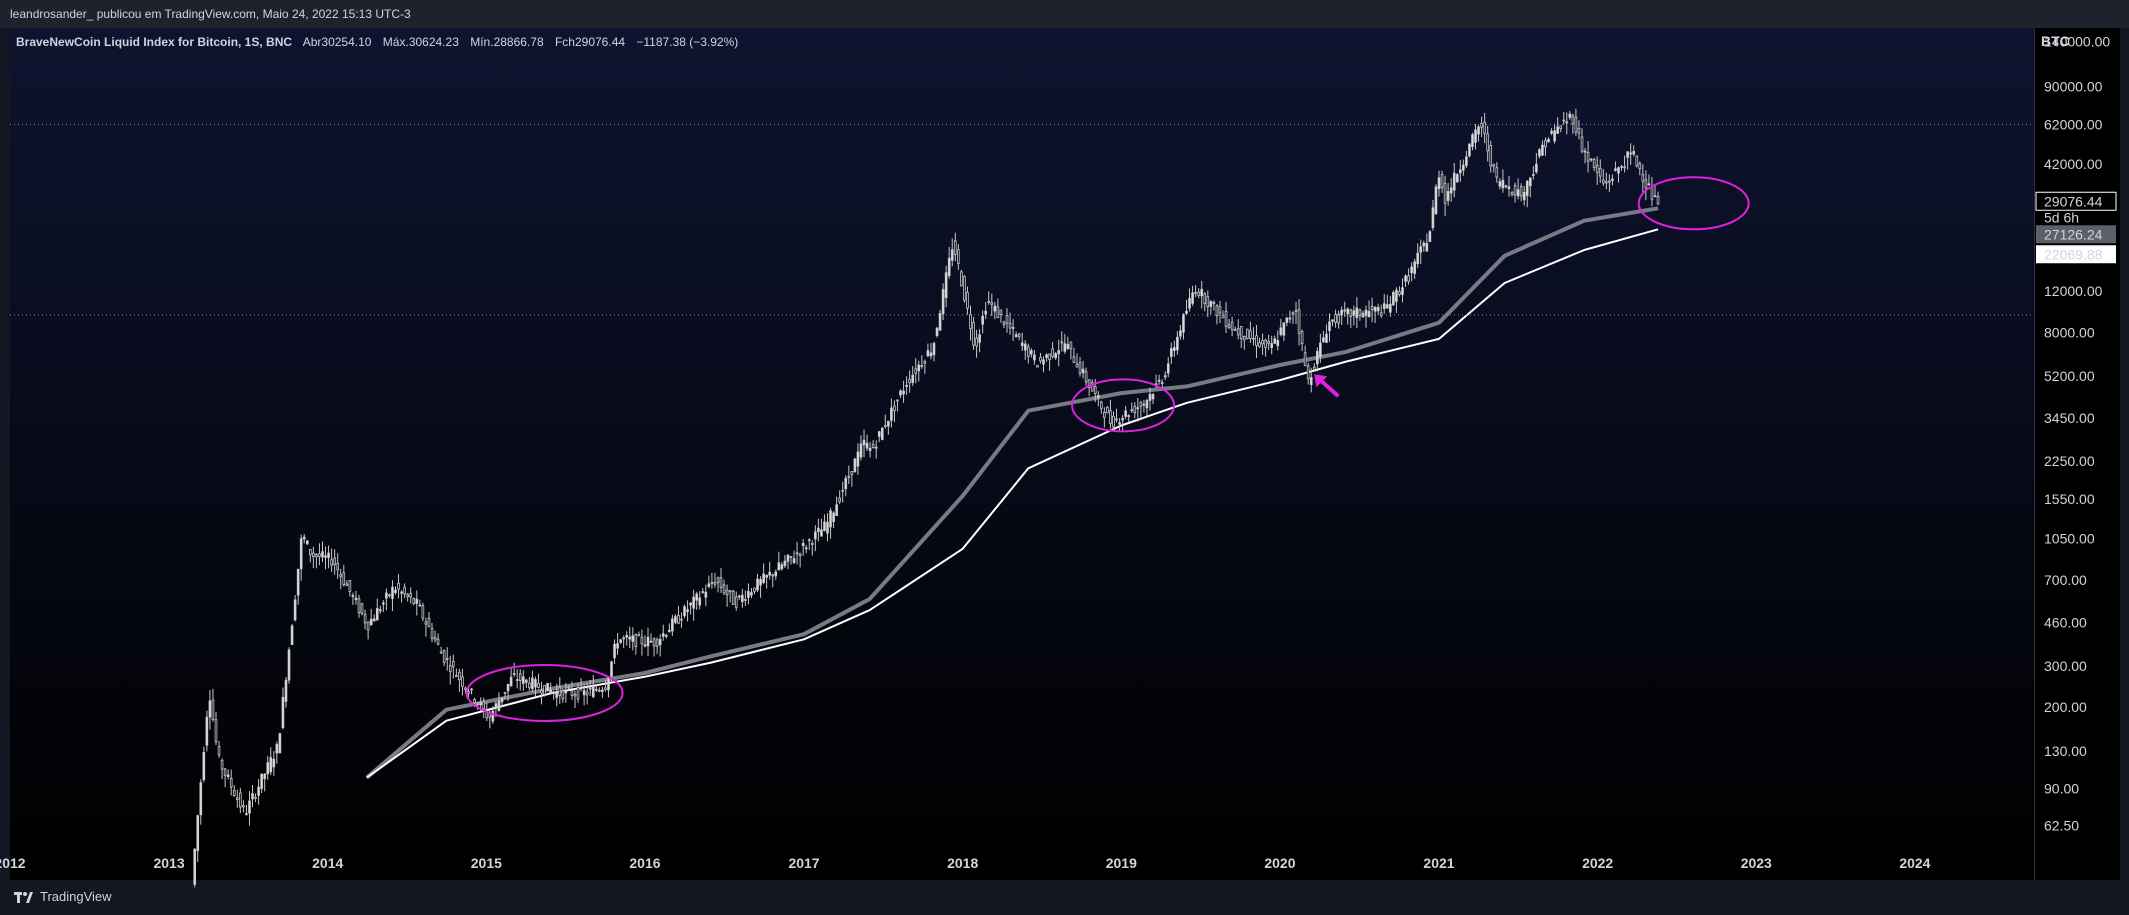  I want to click on tradingview-brand: TradingView, so click(63, 896).